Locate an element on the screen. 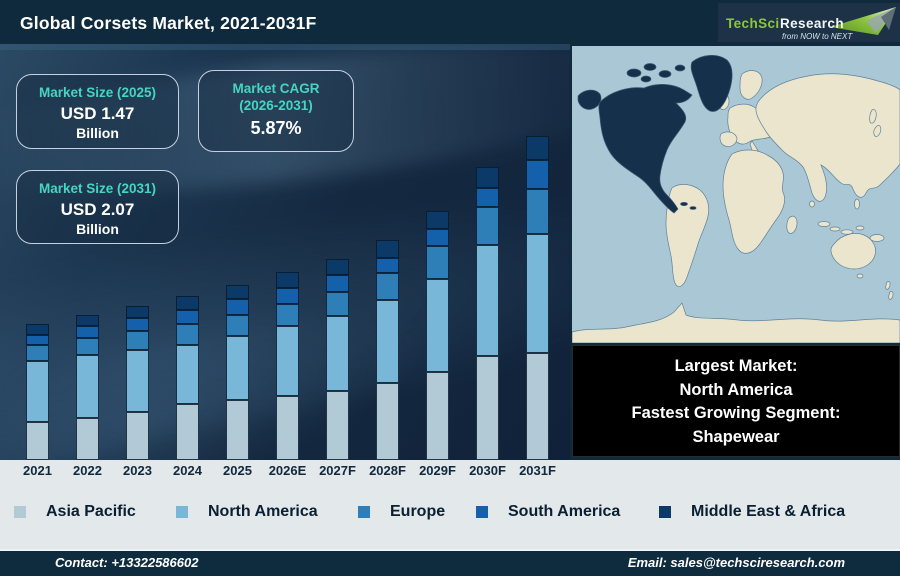 The image size is (900, 576). market-size-2025-value: USD 1.47 is located at coordinates (97, 113).